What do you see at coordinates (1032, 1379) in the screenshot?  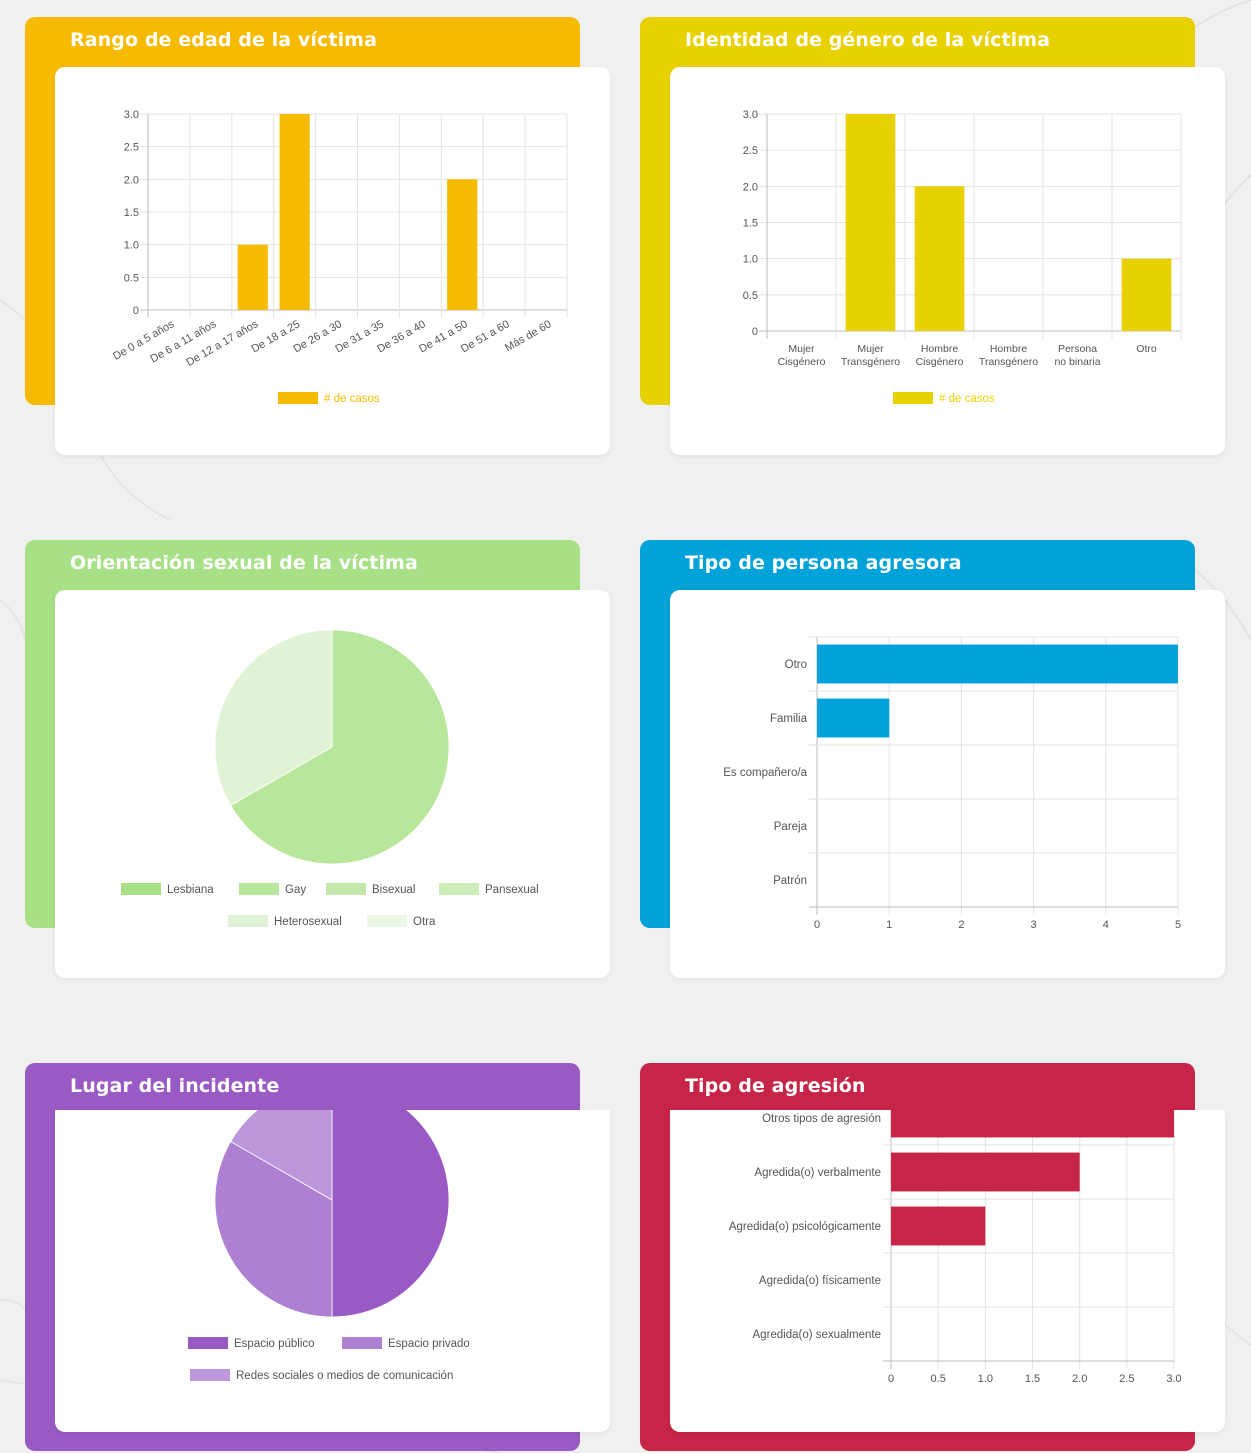 I see `x-tick-label: 1.5` at bounding box center [1032, 1379].